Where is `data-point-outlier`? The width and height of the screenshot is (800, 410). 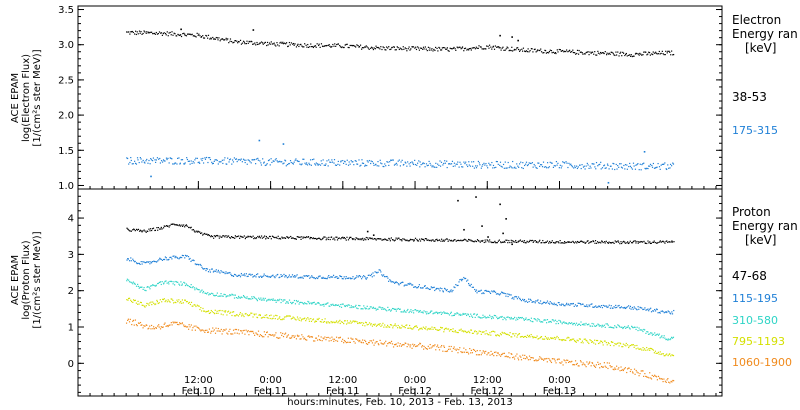
data-point-outlier is located at coordinates (458, 200).